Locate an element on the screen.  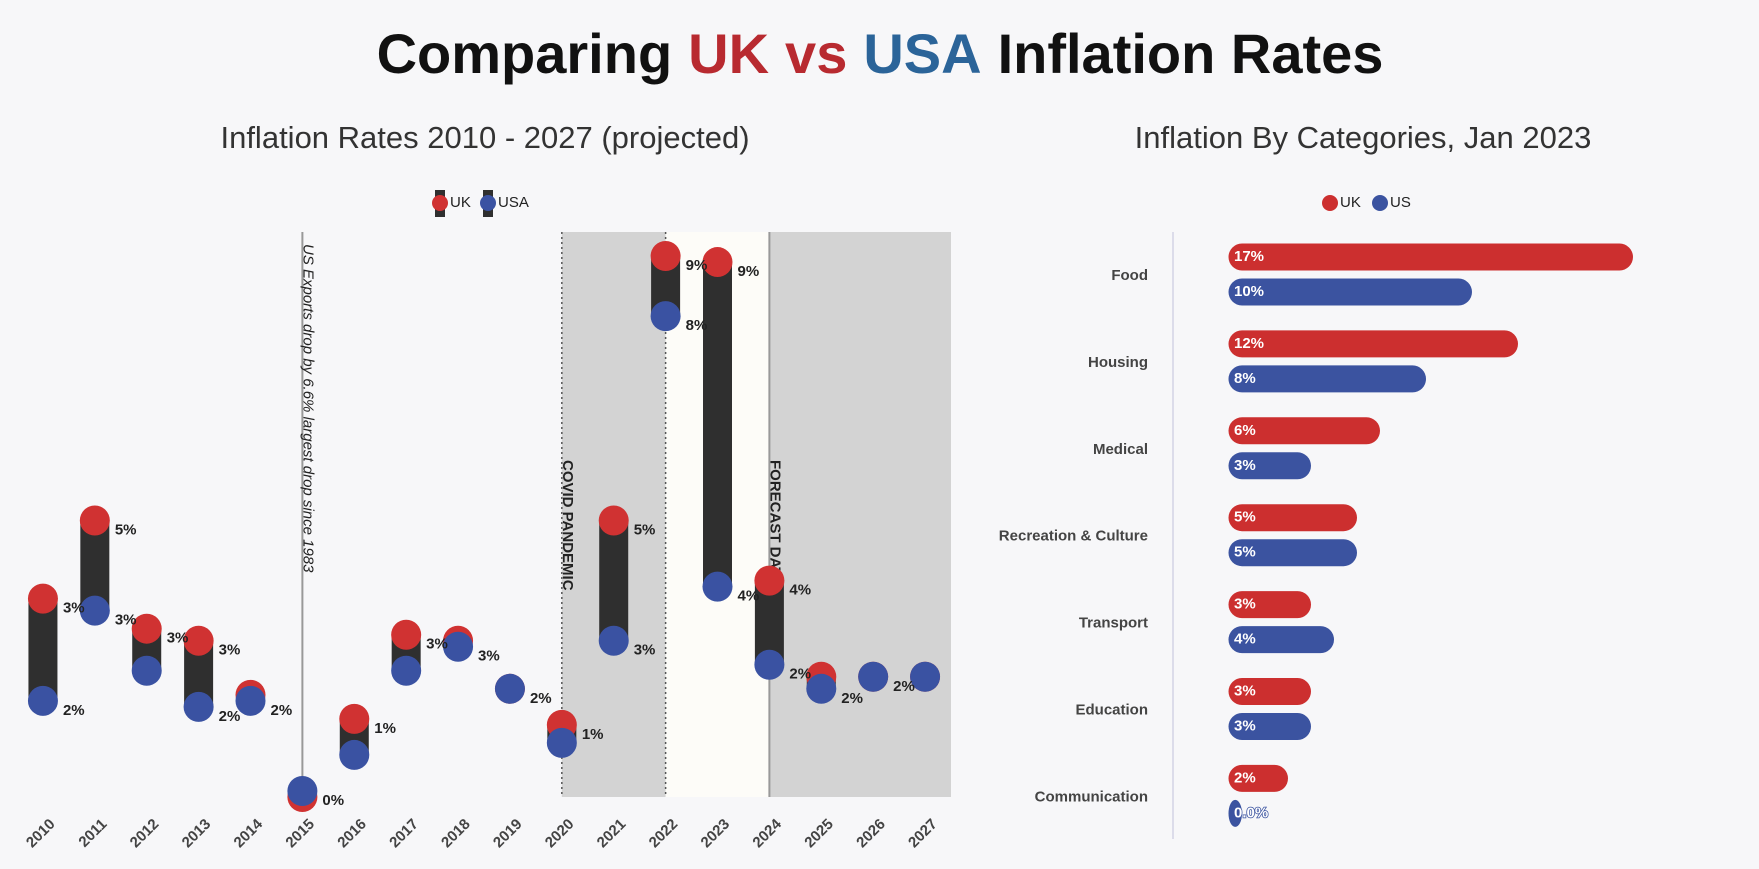
title-part: vs is located at coordinates (816, 53).